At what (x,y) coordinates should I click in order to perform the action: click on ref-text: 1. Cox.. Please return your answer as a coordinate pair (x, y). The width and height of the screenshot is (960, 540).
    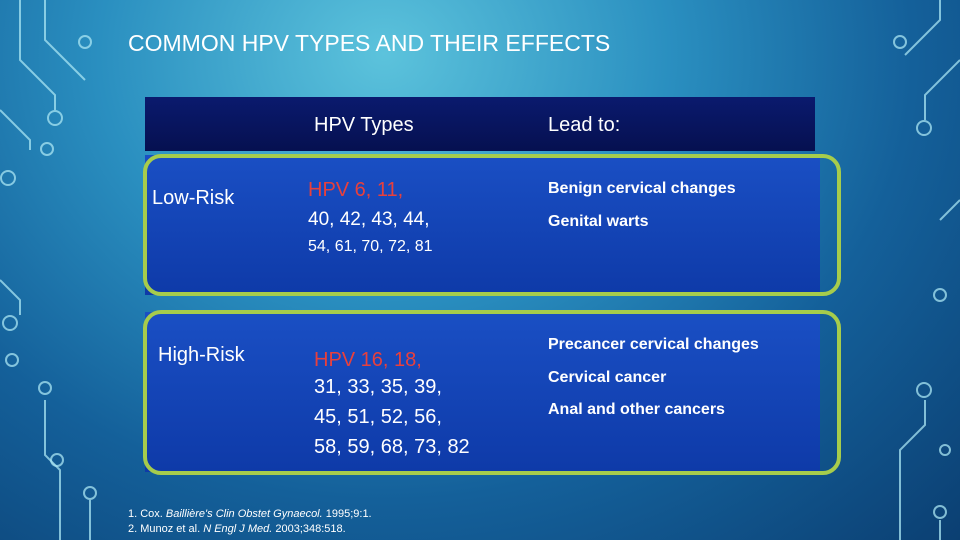
    Looking at the image, I should click on (147, 514).